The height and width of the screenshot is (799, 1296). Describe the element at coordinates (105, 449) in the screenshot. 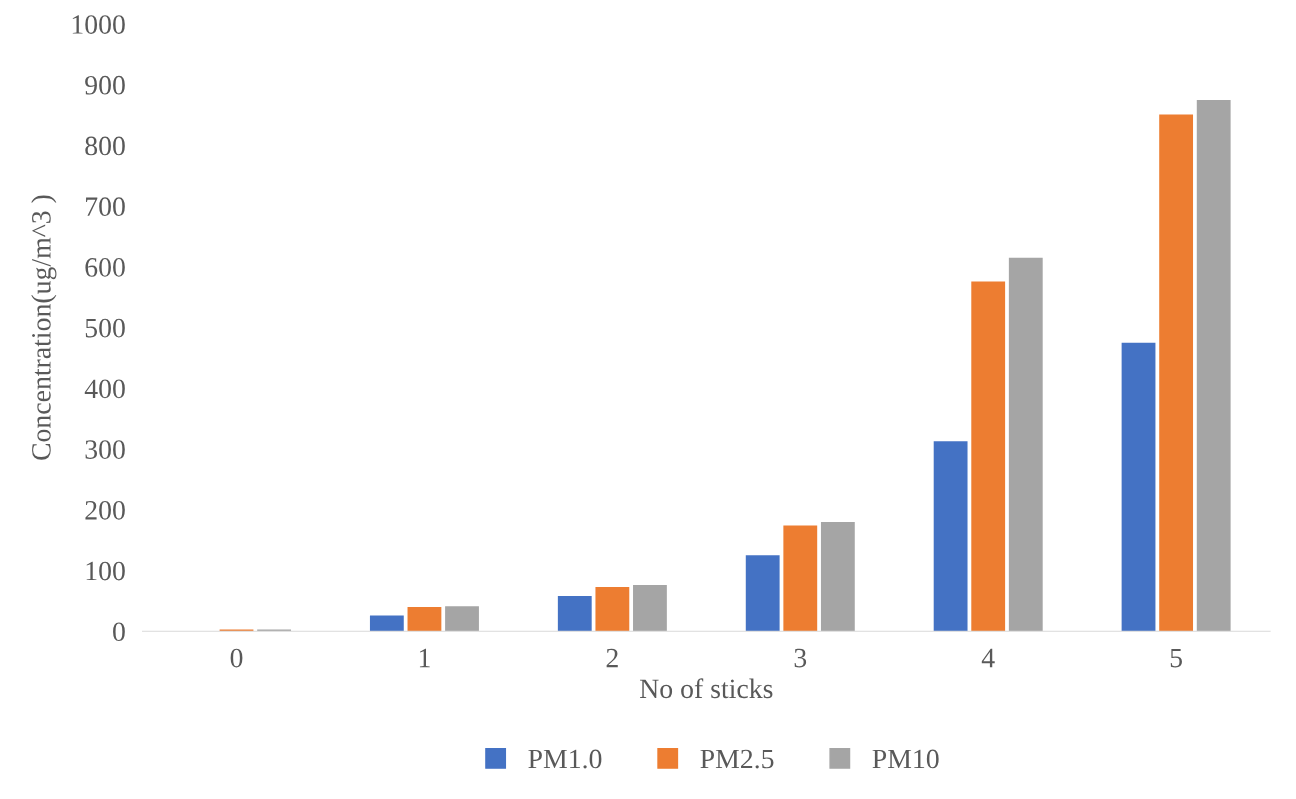

I see `y-tick-label: 300` at that location.